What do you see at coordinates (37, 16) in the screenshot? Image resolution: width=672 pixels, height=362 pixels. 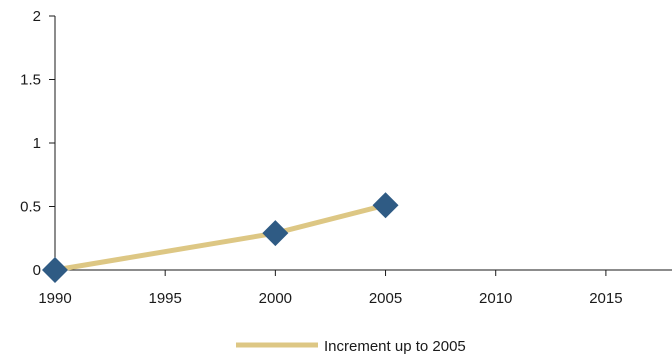 I see `y-tick-label: 2` at bounding box center [37, 16].